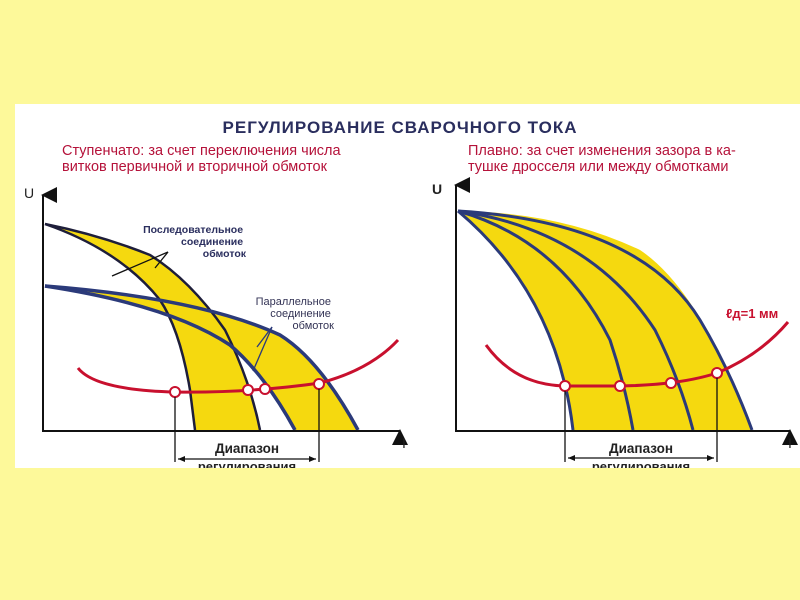  What do you see at coordinates (752, 313) in the screenshot?
I see `arc-length-label: ℓд=1 мм` at bounding box center [752, 313].